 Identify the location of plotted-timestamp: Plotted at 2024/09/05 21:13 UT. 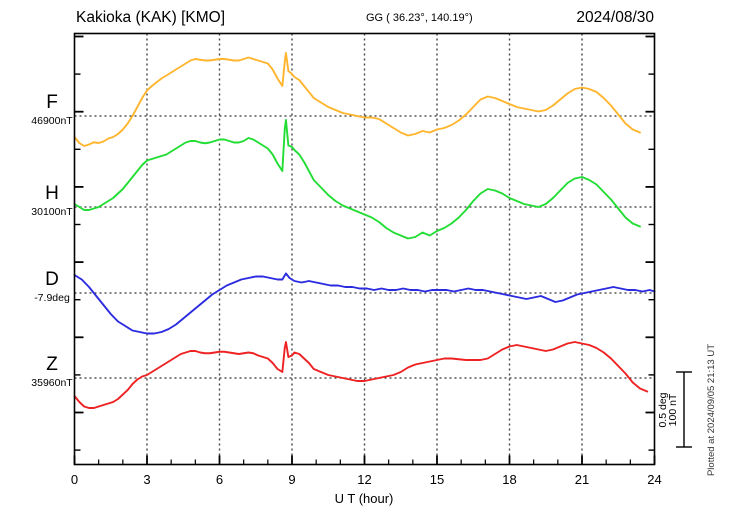
(711, 410).